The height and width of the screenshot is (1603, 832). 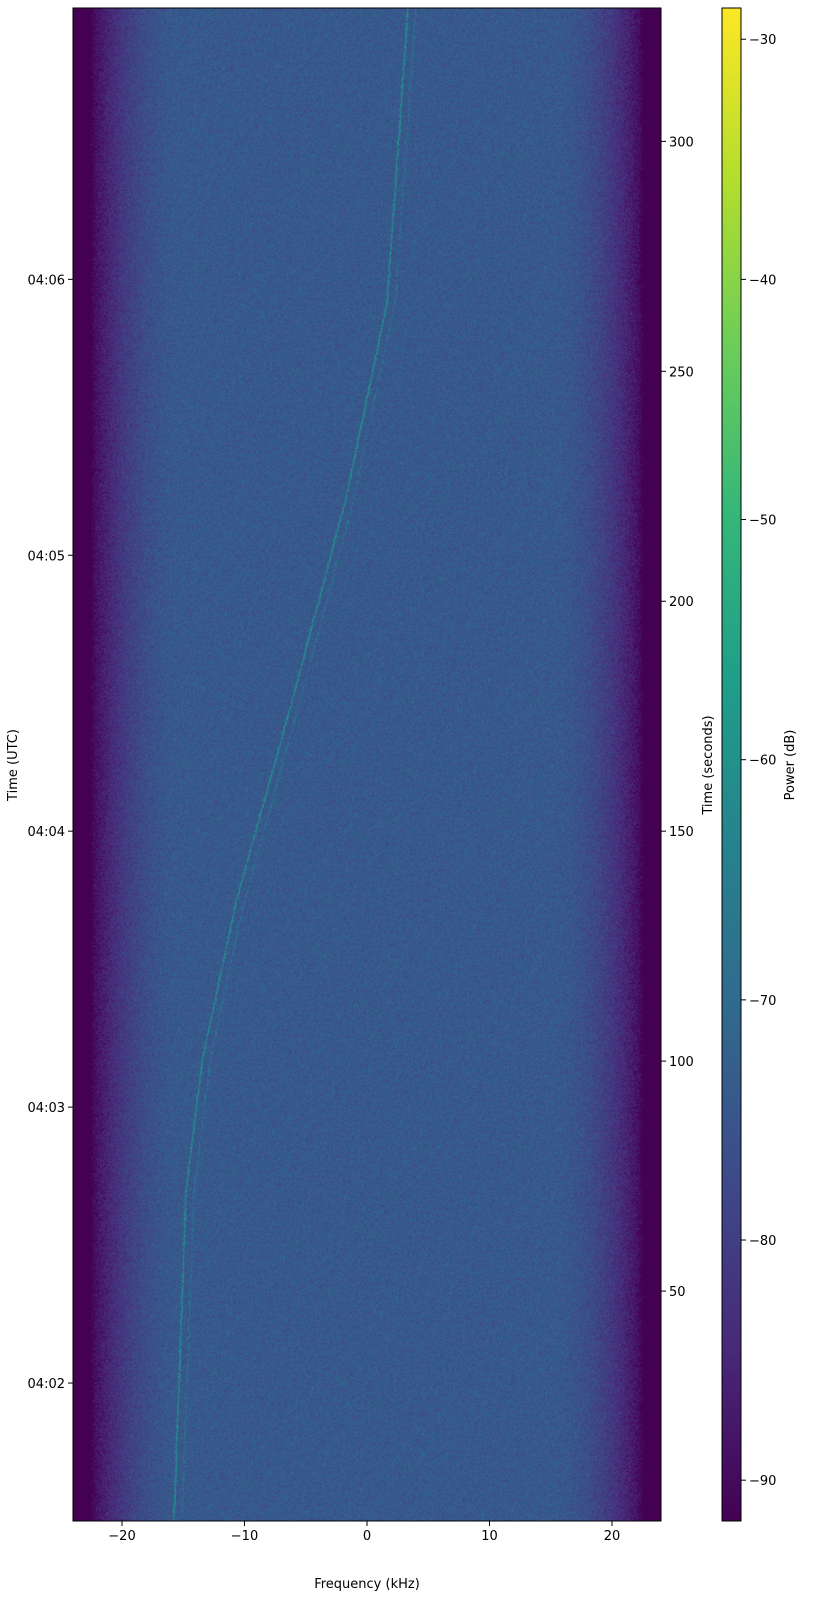 I want to click on colorbar-tick-label: −70, so click(x=762, y=1001).